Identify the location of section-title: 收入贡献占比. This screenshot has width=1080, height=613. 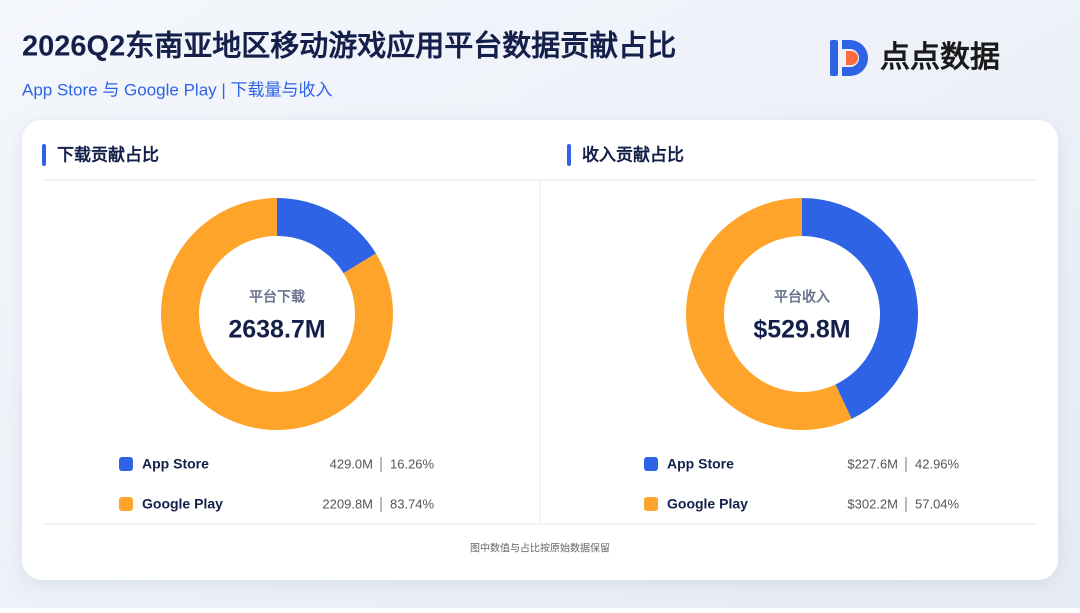
(633, 154).